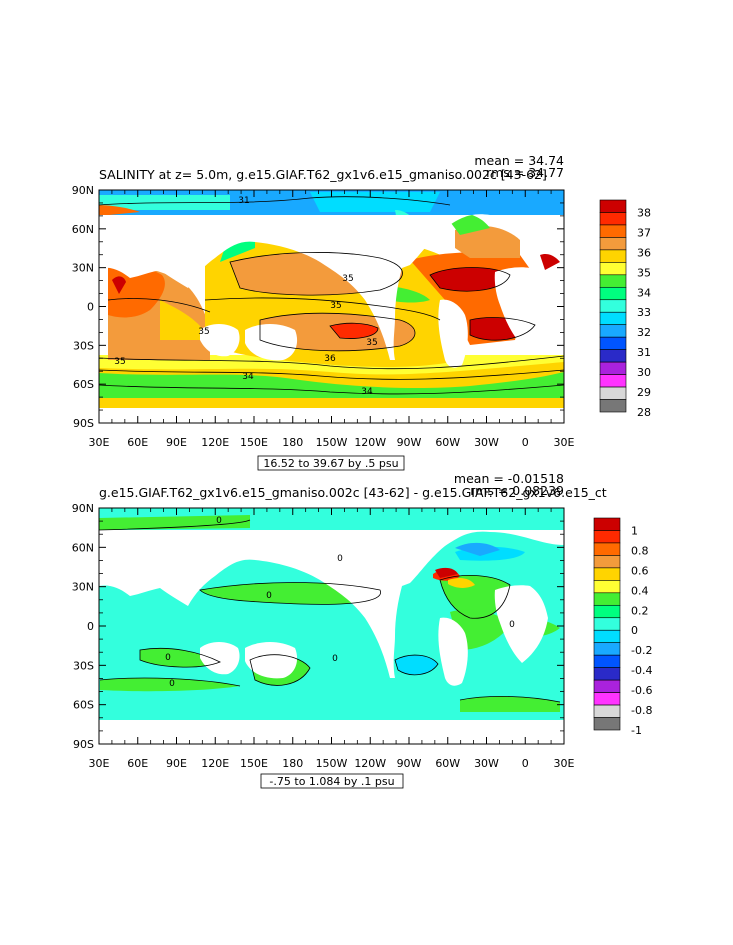 The width and height of the screenshot is (733, 945). I want to click on difference-rms: rms = 0.08239, so click(517, 490).